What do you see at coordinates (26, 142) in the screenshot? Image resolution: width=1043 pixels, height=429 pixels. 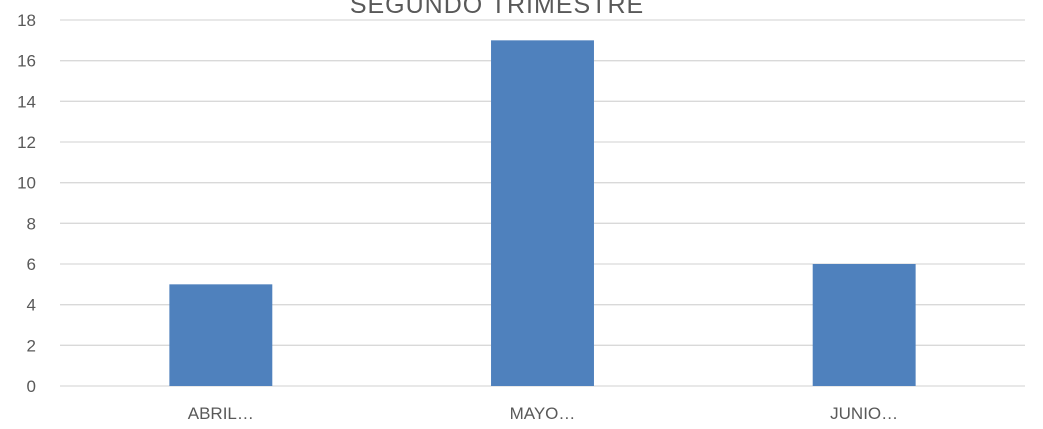 I see `y-tick-label: 12` at bounding box center [26, 142].